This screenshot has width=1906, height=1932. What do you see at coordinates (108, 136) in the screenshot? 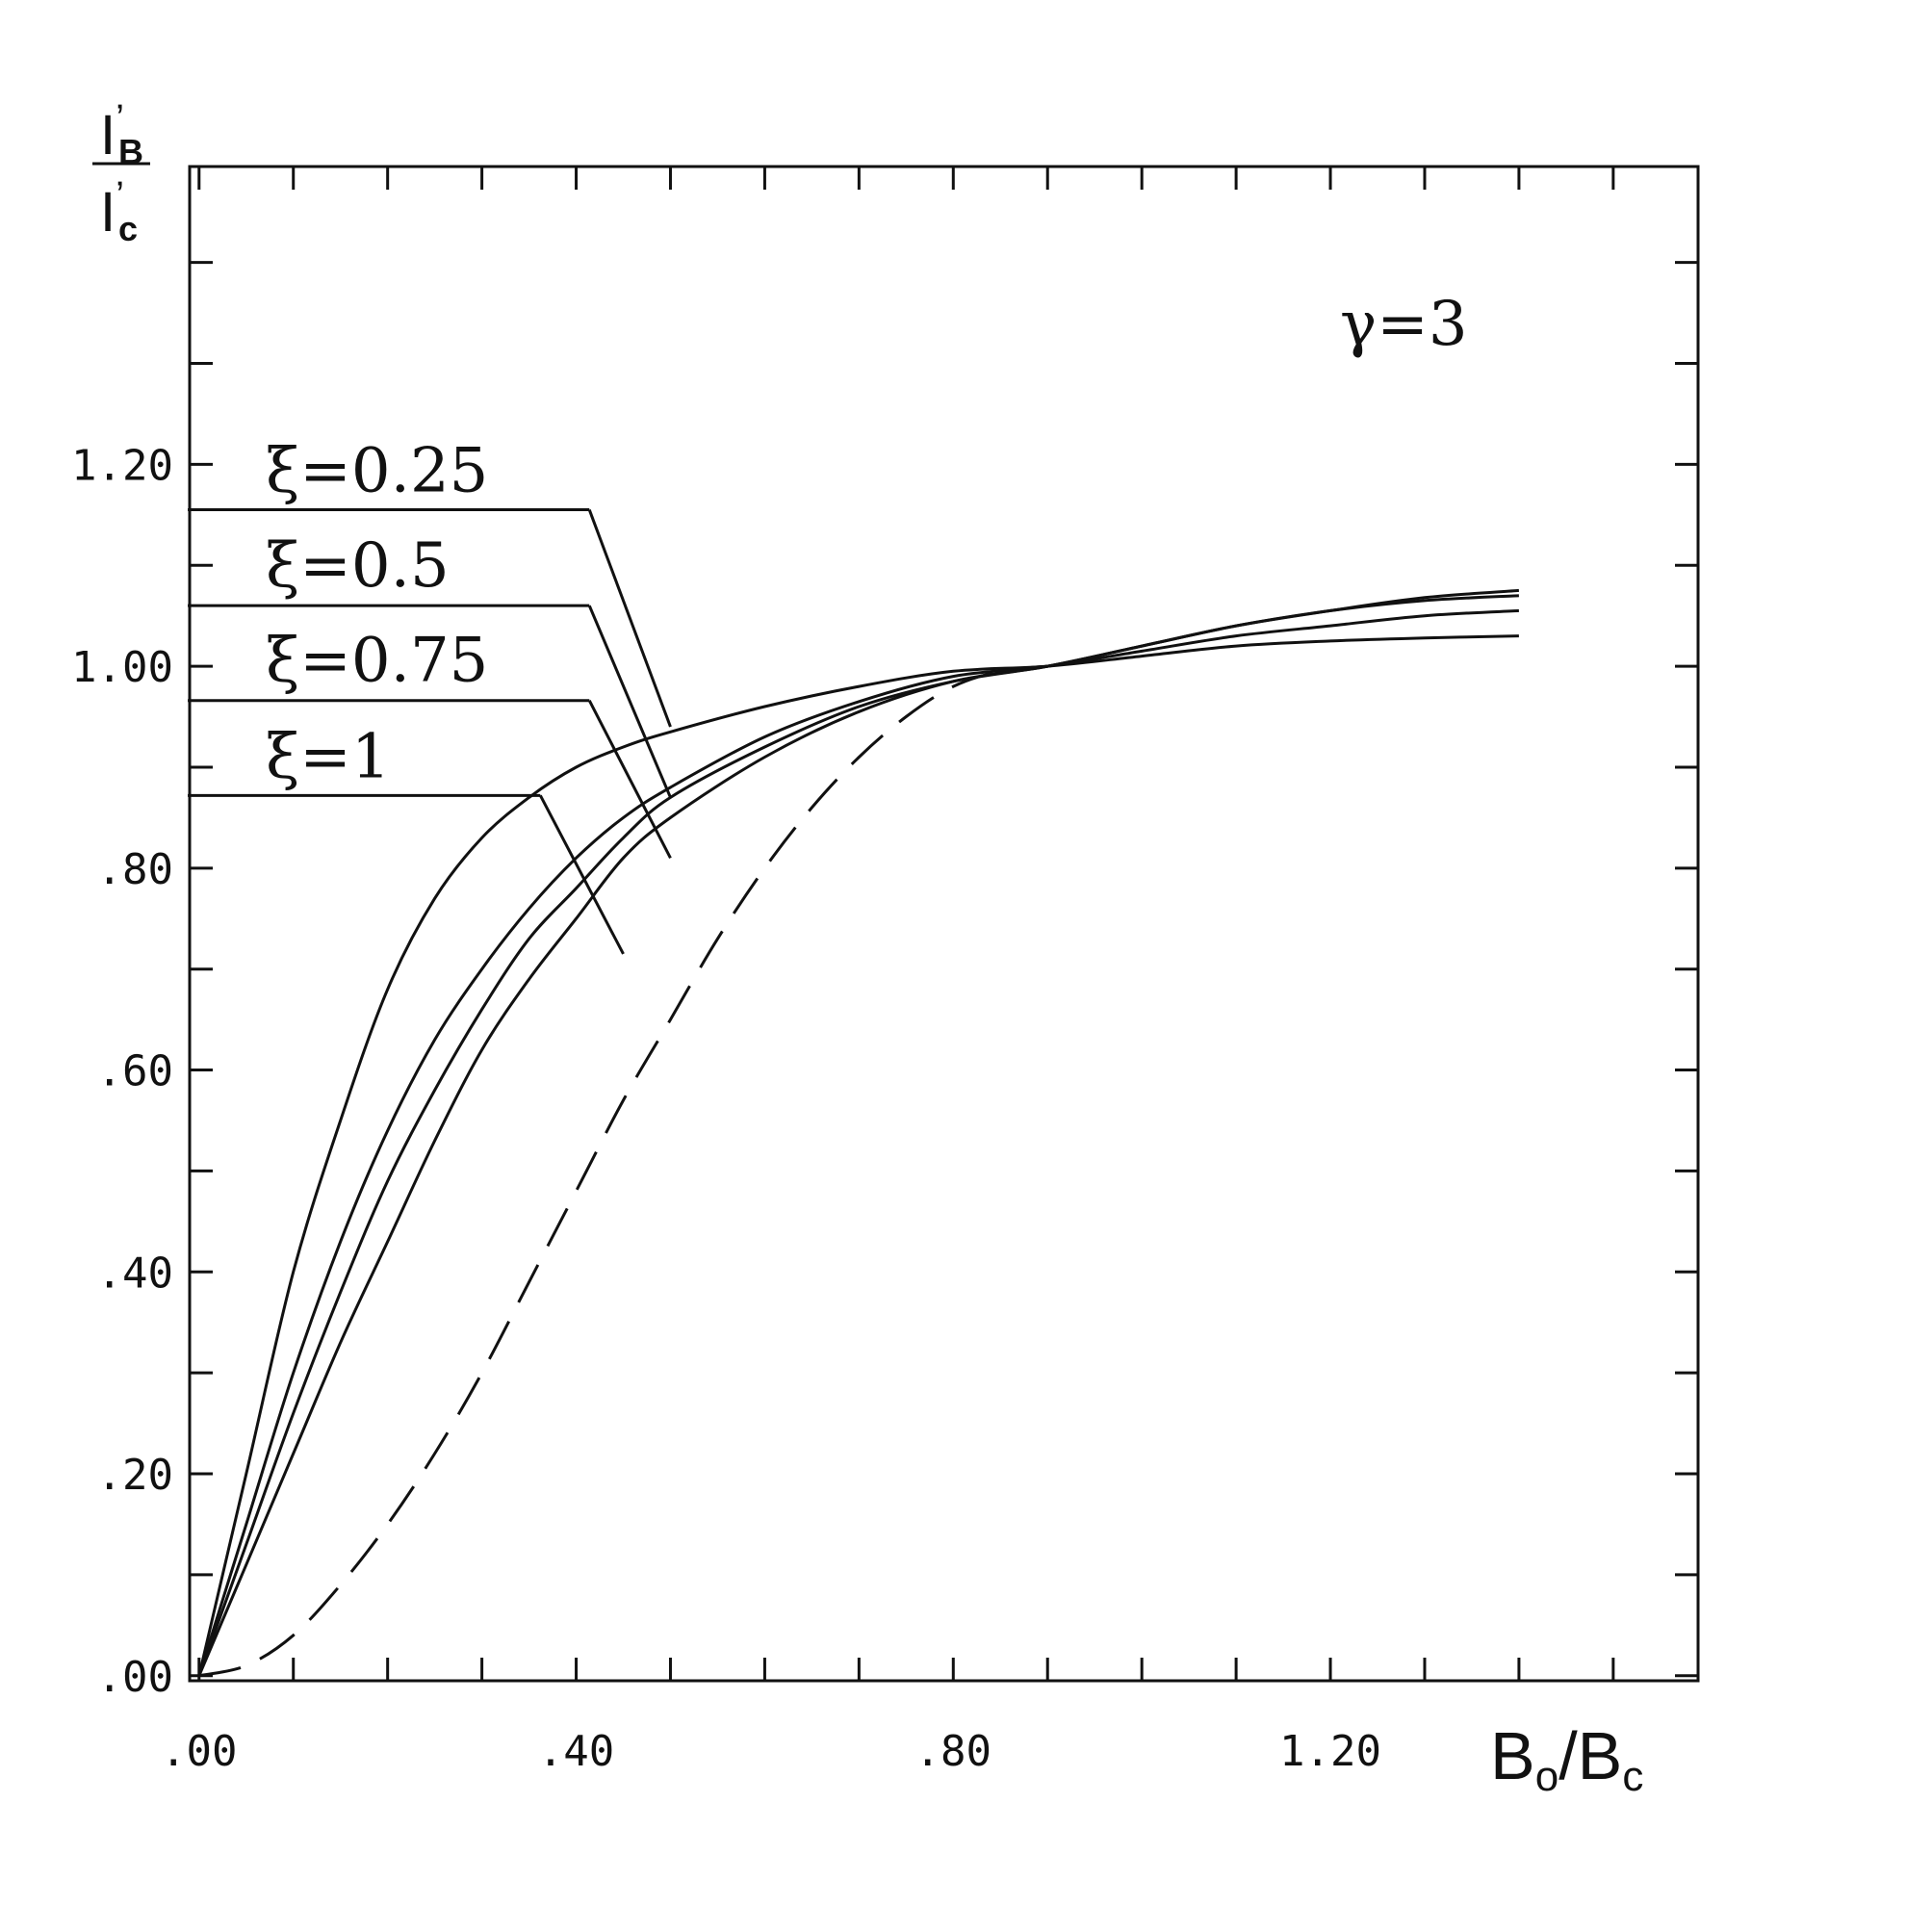
I see `y-label-num-main: I` at bounding box center [108, 136].